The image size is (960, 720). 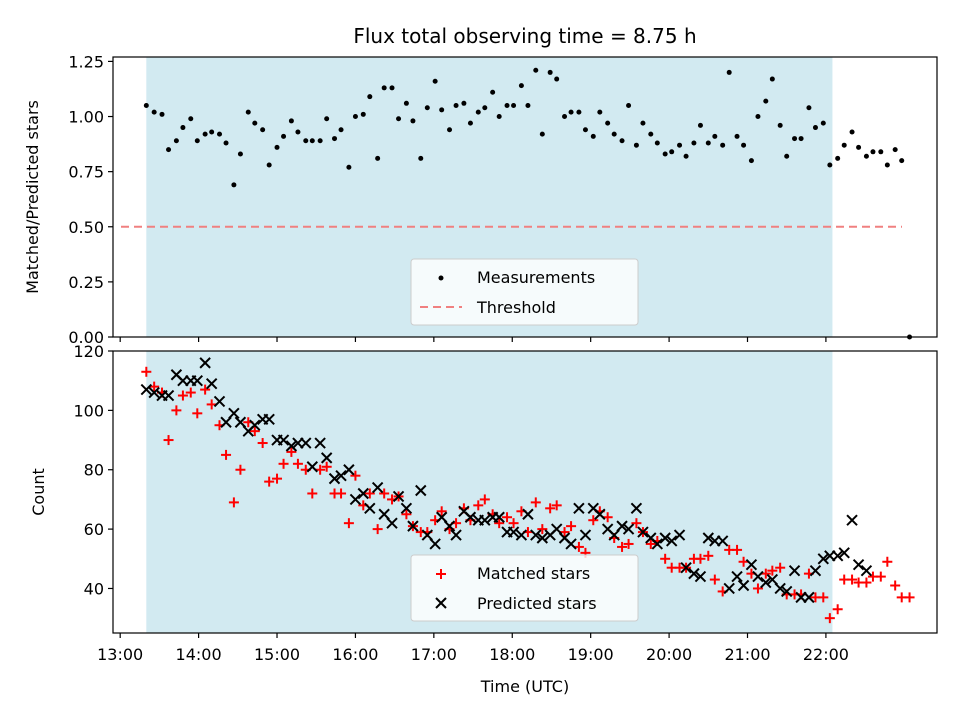 What do you see at coordinates (199, 654) in the screenshot?
I see `x-tick-label: 14:00` at bounding box center [199, 654].